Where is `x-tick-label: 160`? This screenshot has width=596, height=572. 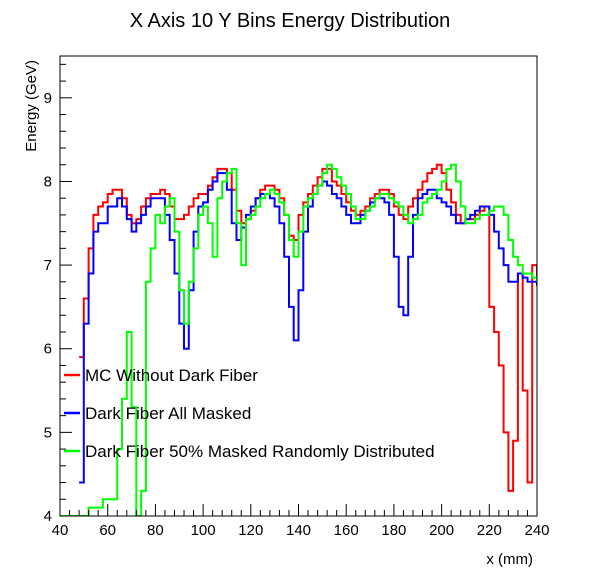
x-tick-label: 160 is located at coordinates (346, 530).